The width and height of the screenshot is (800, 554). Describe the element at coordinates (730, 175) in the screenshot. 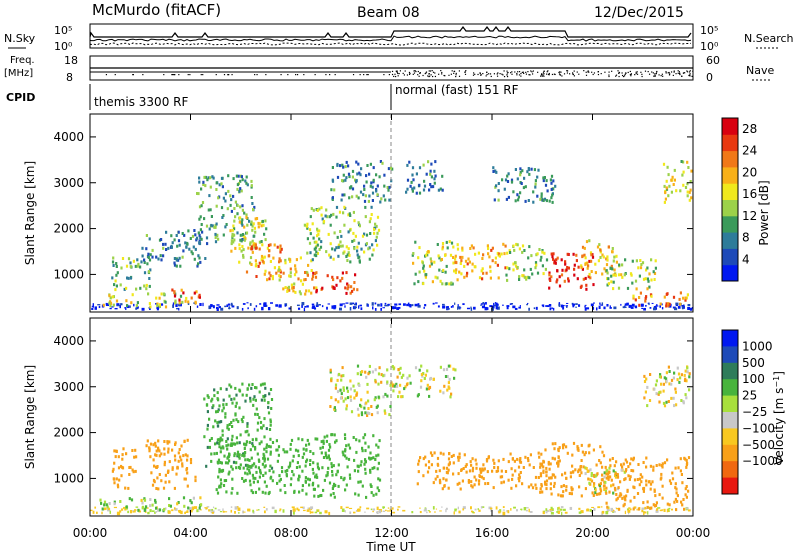

I see `colorbar-swatch` at that location.